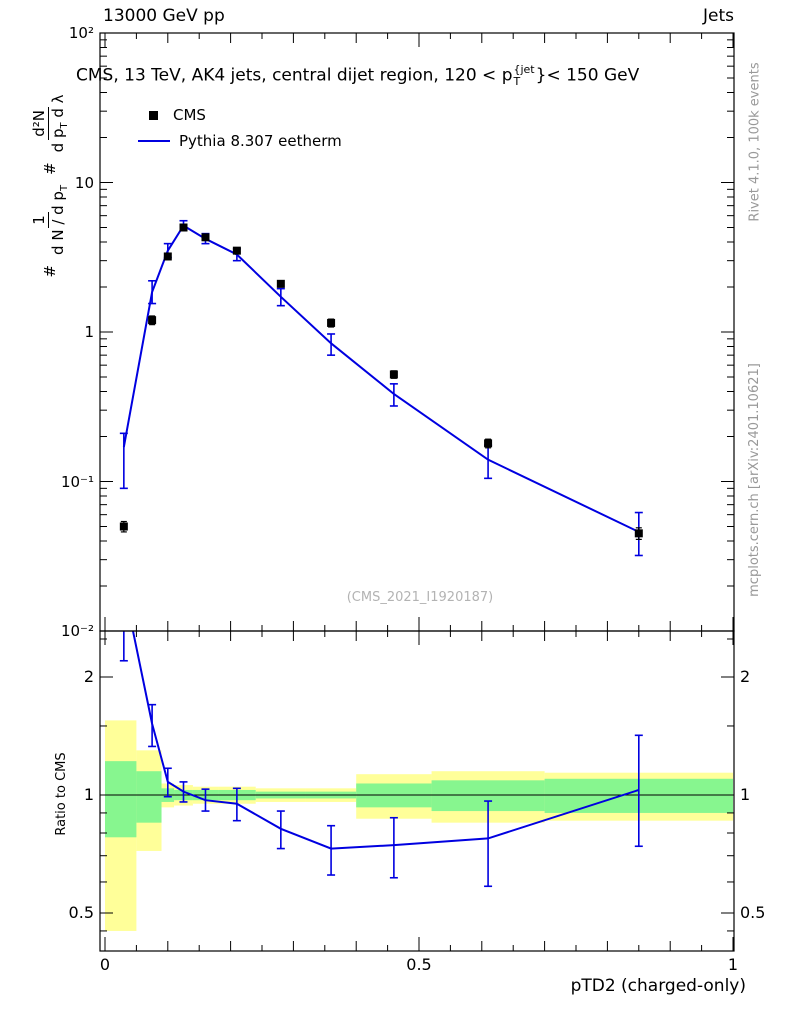 The image size is (786, 1024). Describe the element at coordinates (745, 676) in the screenshot. I see `ratio-y-tick-label-right: 2` at that location.